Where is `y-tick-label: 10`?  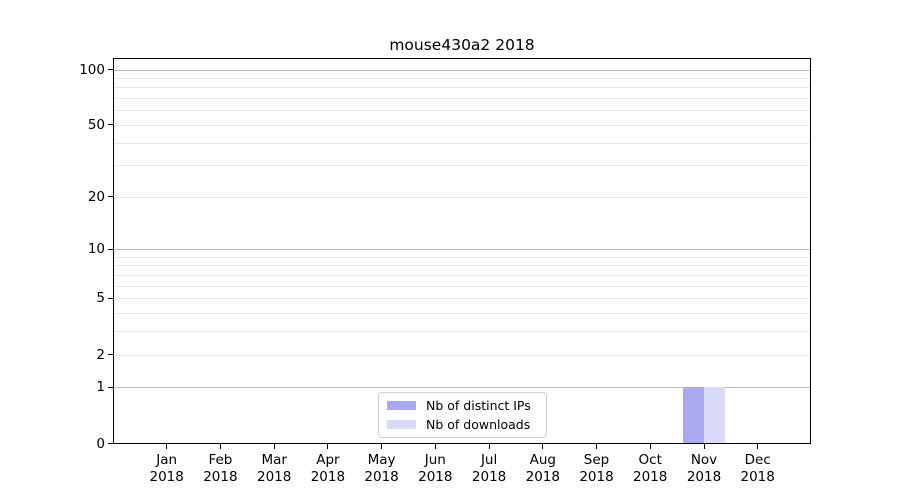 y-tick-label: 10 is located at coordinates (96, 249).